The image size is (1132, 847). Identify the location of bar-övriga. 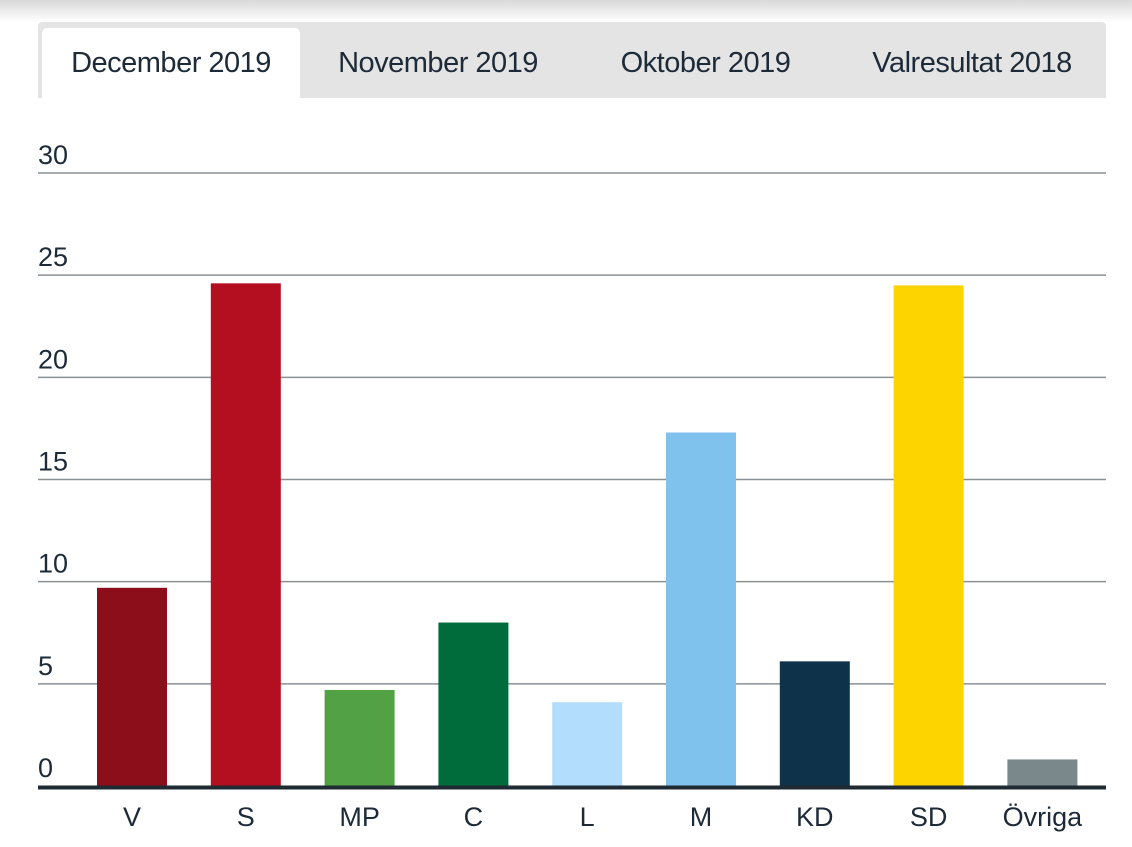
(1042, 772).